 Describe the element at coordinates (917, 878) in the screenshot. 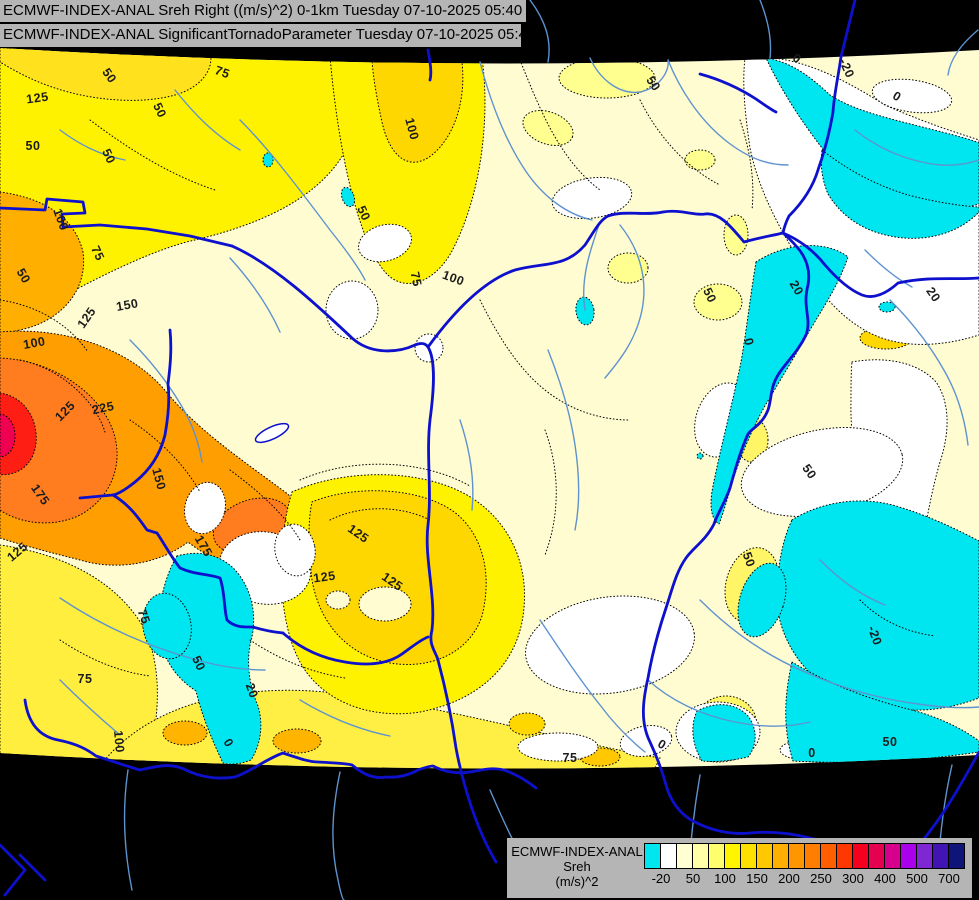

I see `legend-tick-label: 500` at that location.